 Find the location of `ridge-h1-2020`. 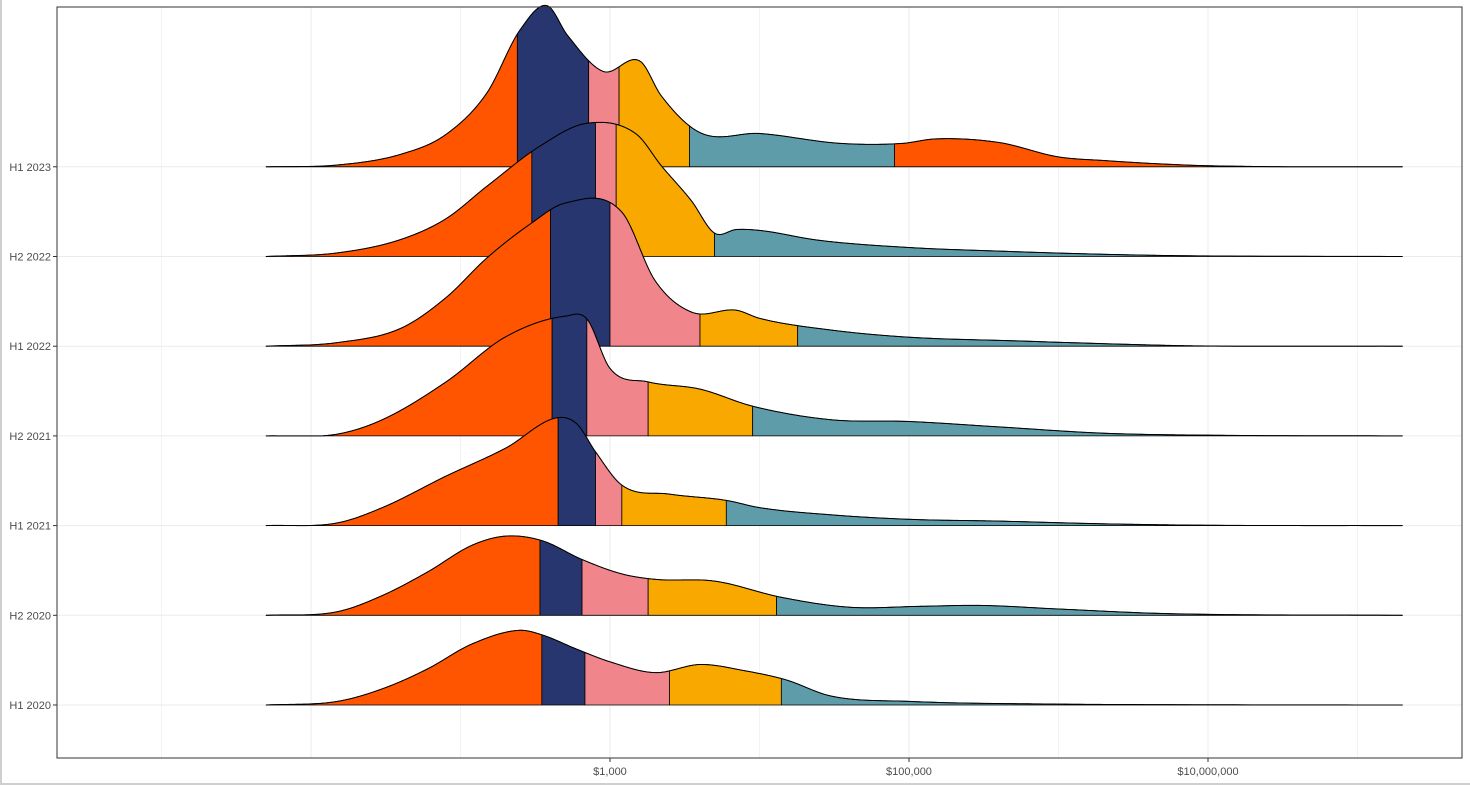

ridge-h1-2020 is located at coordinates (834, 667).